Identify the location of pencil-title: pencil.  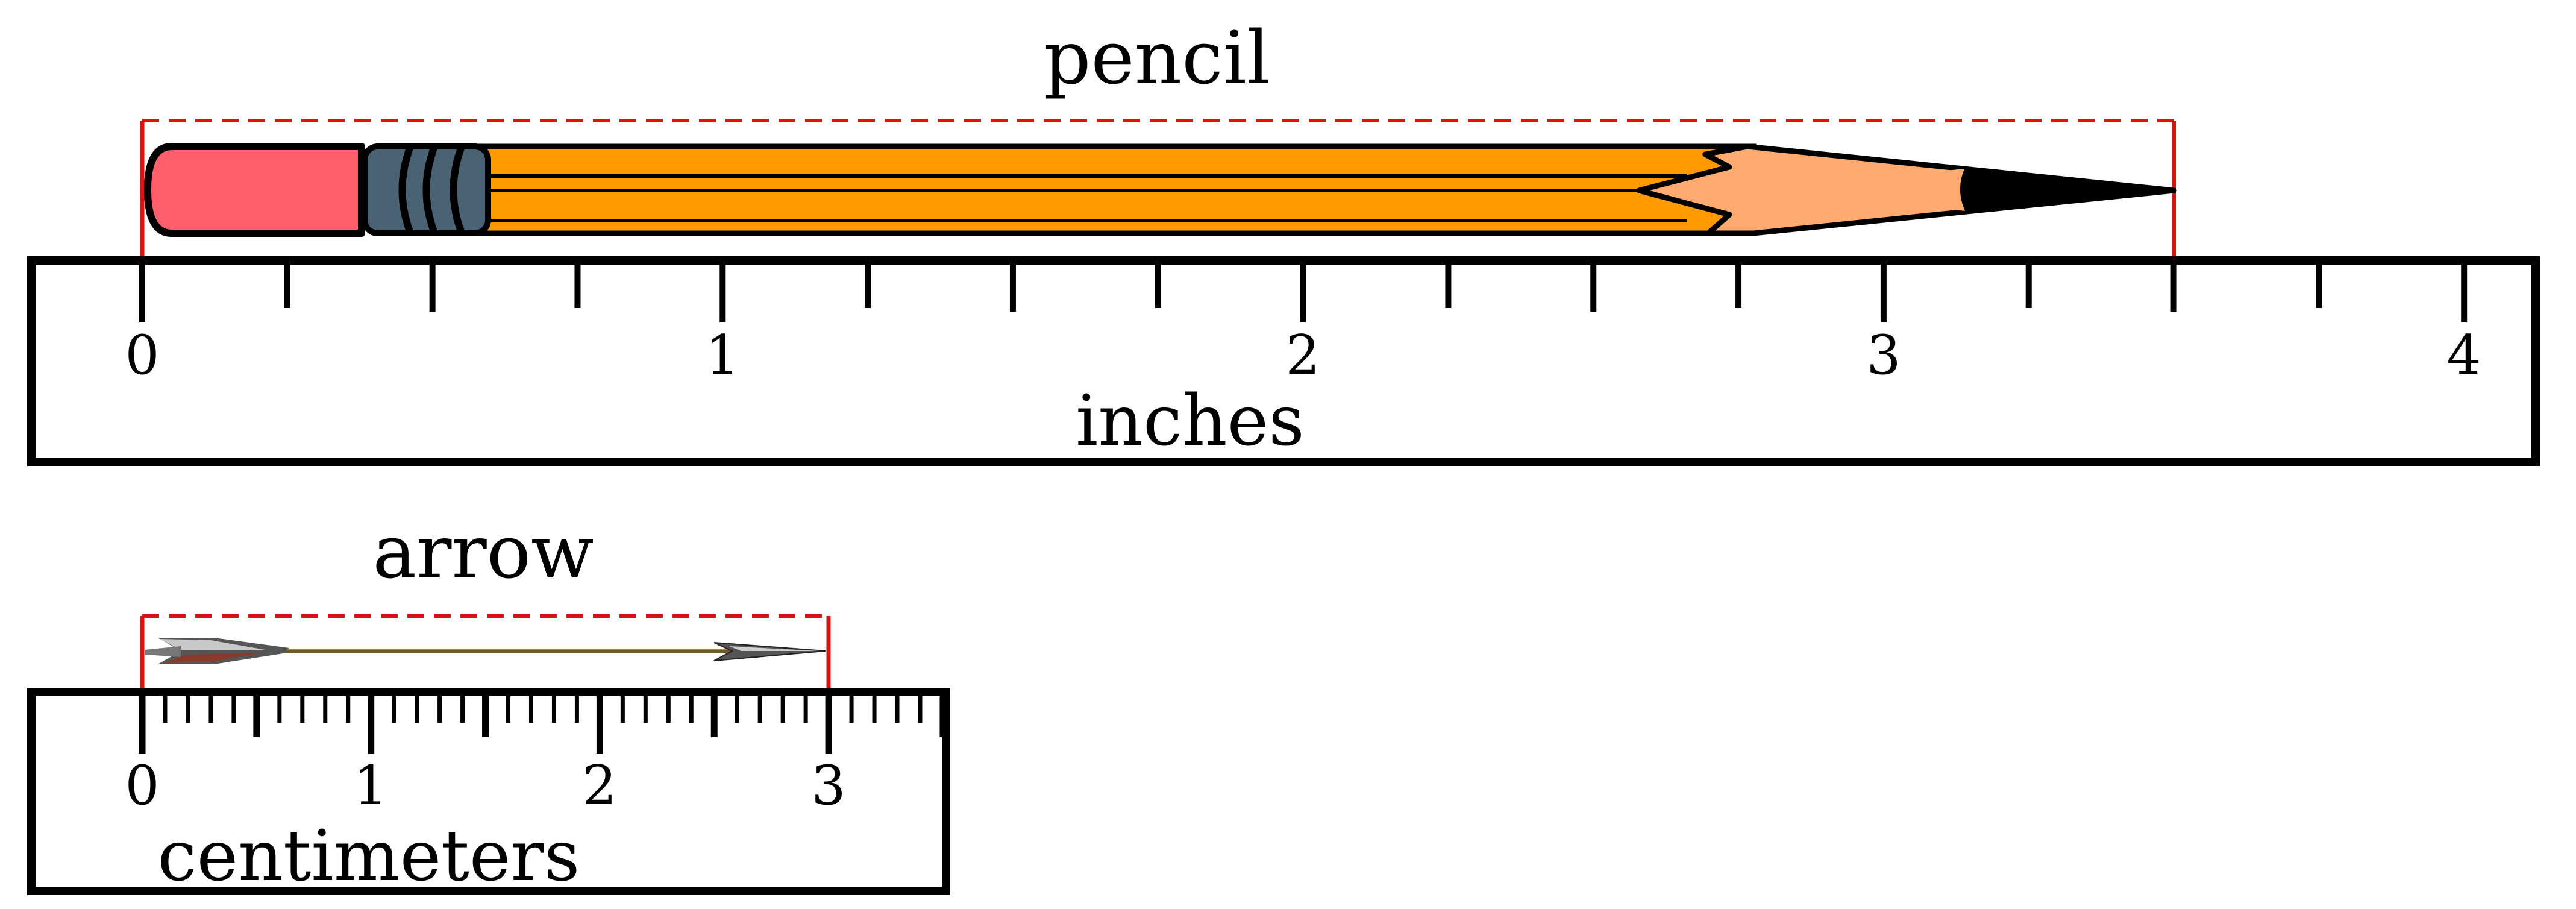
(1157, 58).